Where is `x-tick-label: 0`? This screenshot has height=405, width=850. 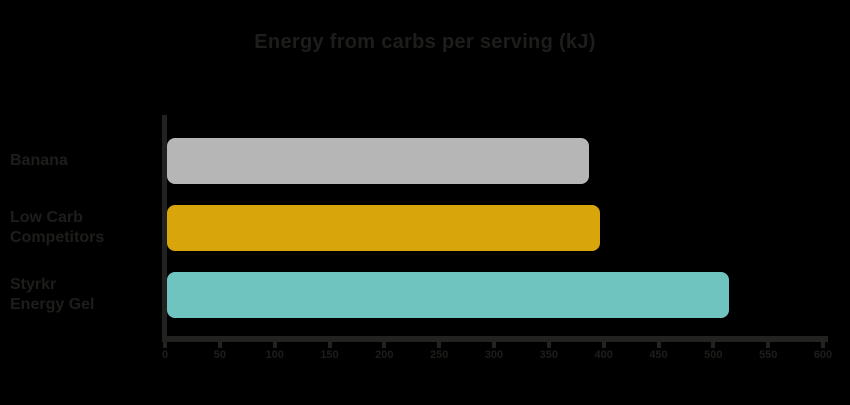 x-tick-label: 0 is located at coordinates (165, 355).